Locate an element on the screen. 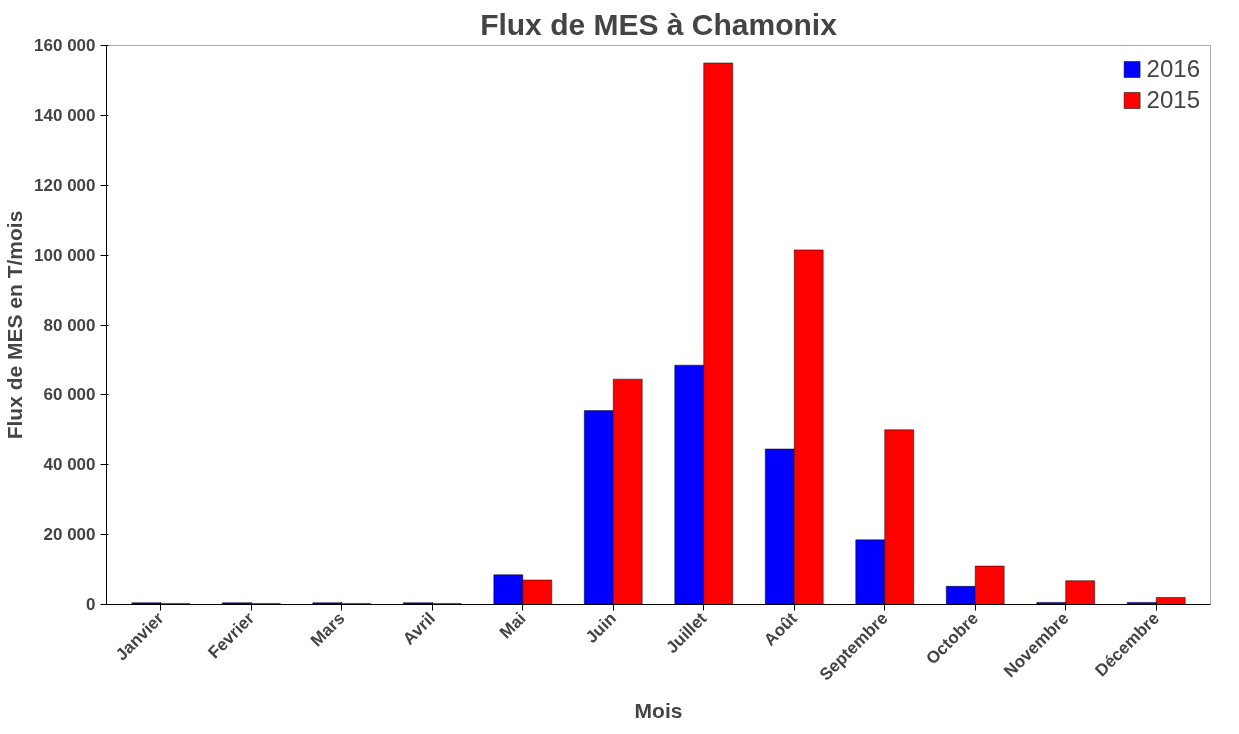  y-tick-label: 20 000 is located at coordinates (69, 535).